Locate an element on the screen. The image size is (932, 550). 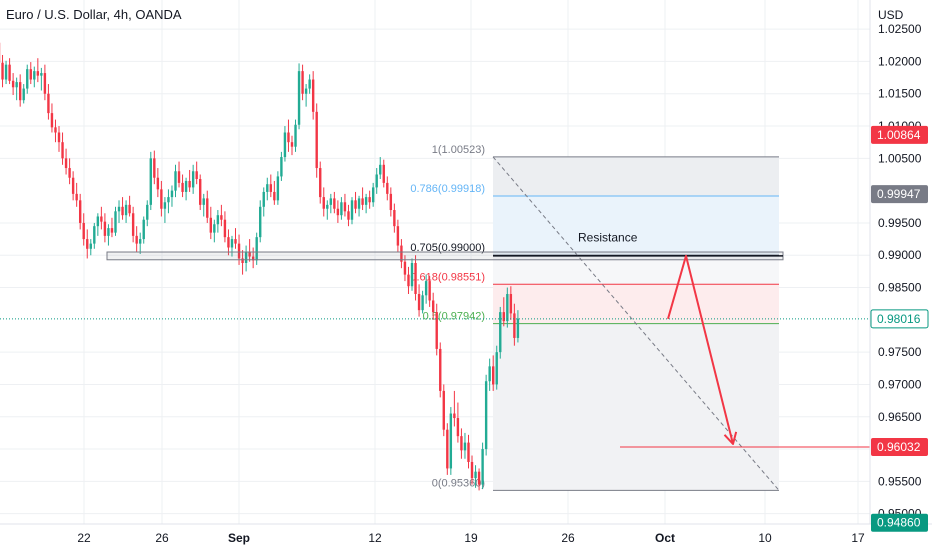
time-axis: 22 26 Sep 12 19 26 Oct 10 17 is located at coordinates (466, 534).